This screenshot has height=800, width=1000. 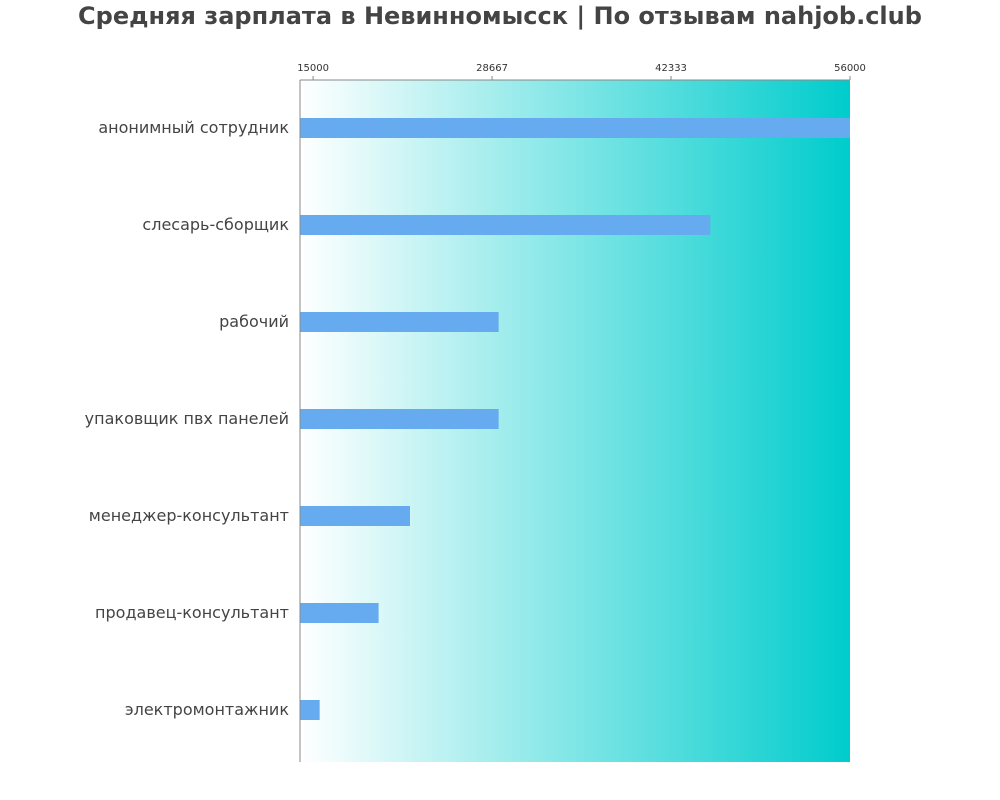 I want to click on x-tick-label: 42333, so click(x=671, y=68).